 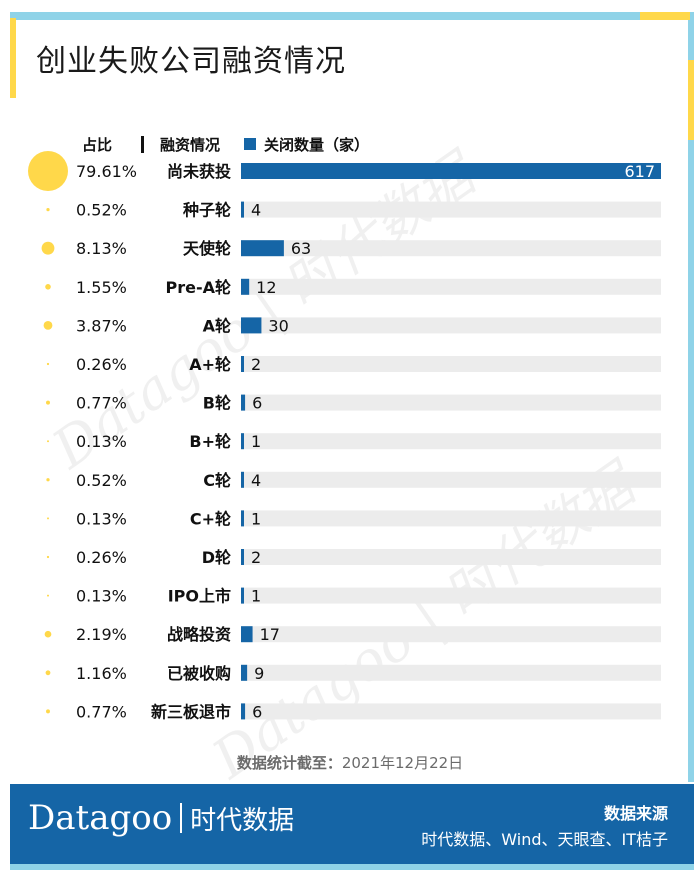 What do you see at coordinates (100, 818) in the screenshot?
I see `brand-en: Datagoo` at bounding box center [100, 818].